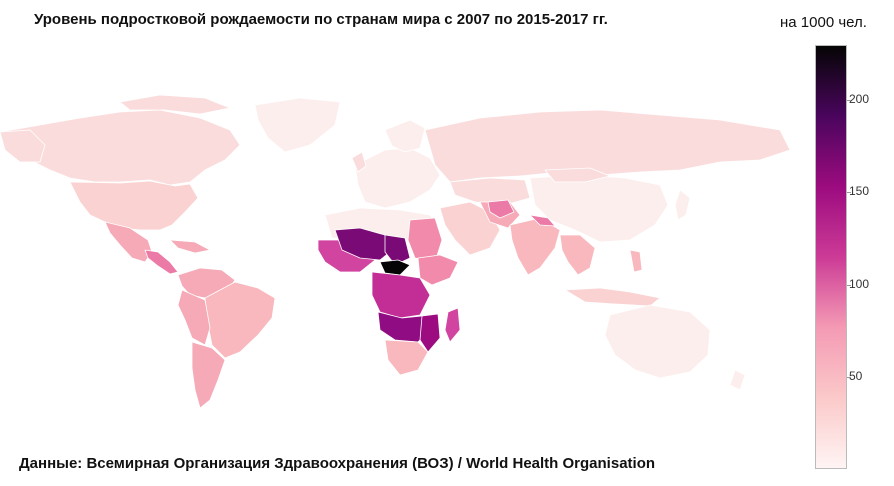 The height and width of the screenshot is (486, 894). What do you see at coordinates (175, 104) in the screenshot?
I see `region-arctic-islands` at bounding box center [175, 104].